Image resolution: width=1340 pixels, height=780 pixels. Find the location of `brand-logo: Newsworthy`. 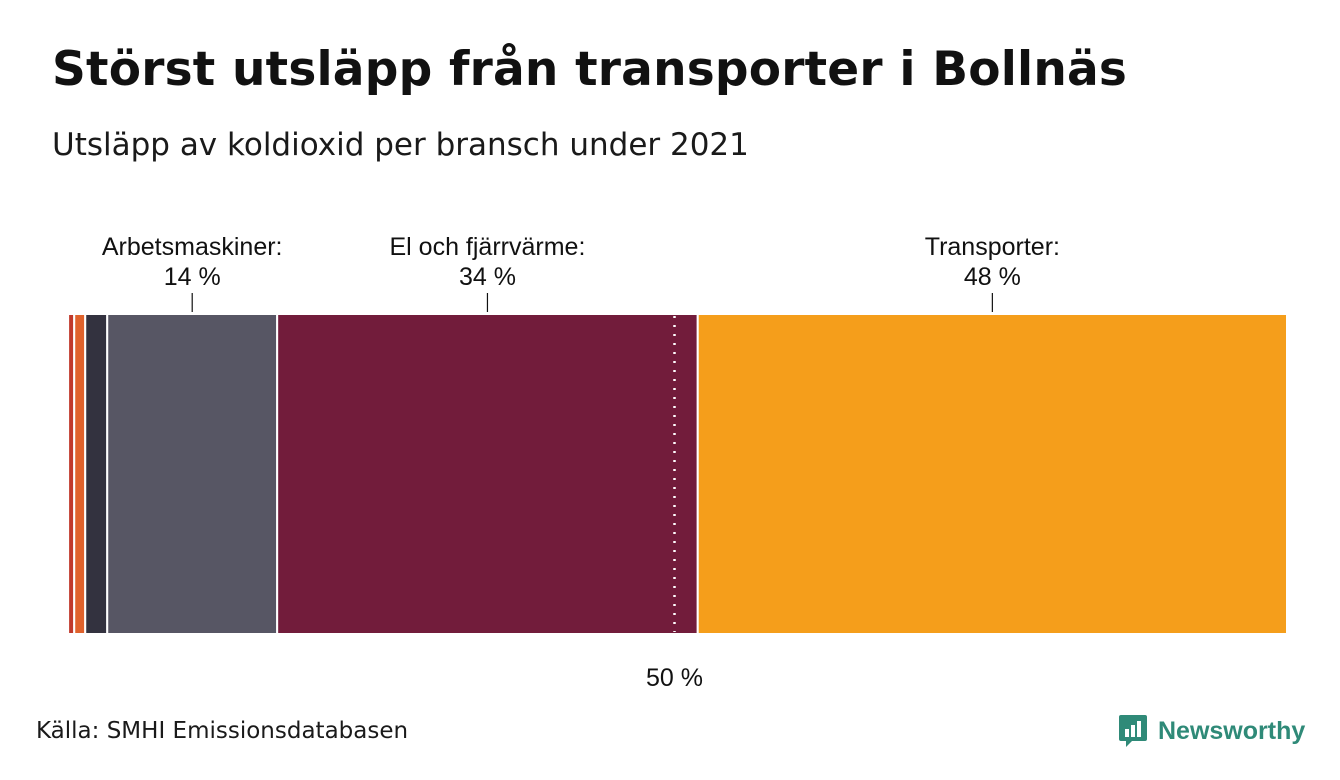

brand-logo: Newsworthy is located at coordinates (1211, 731).